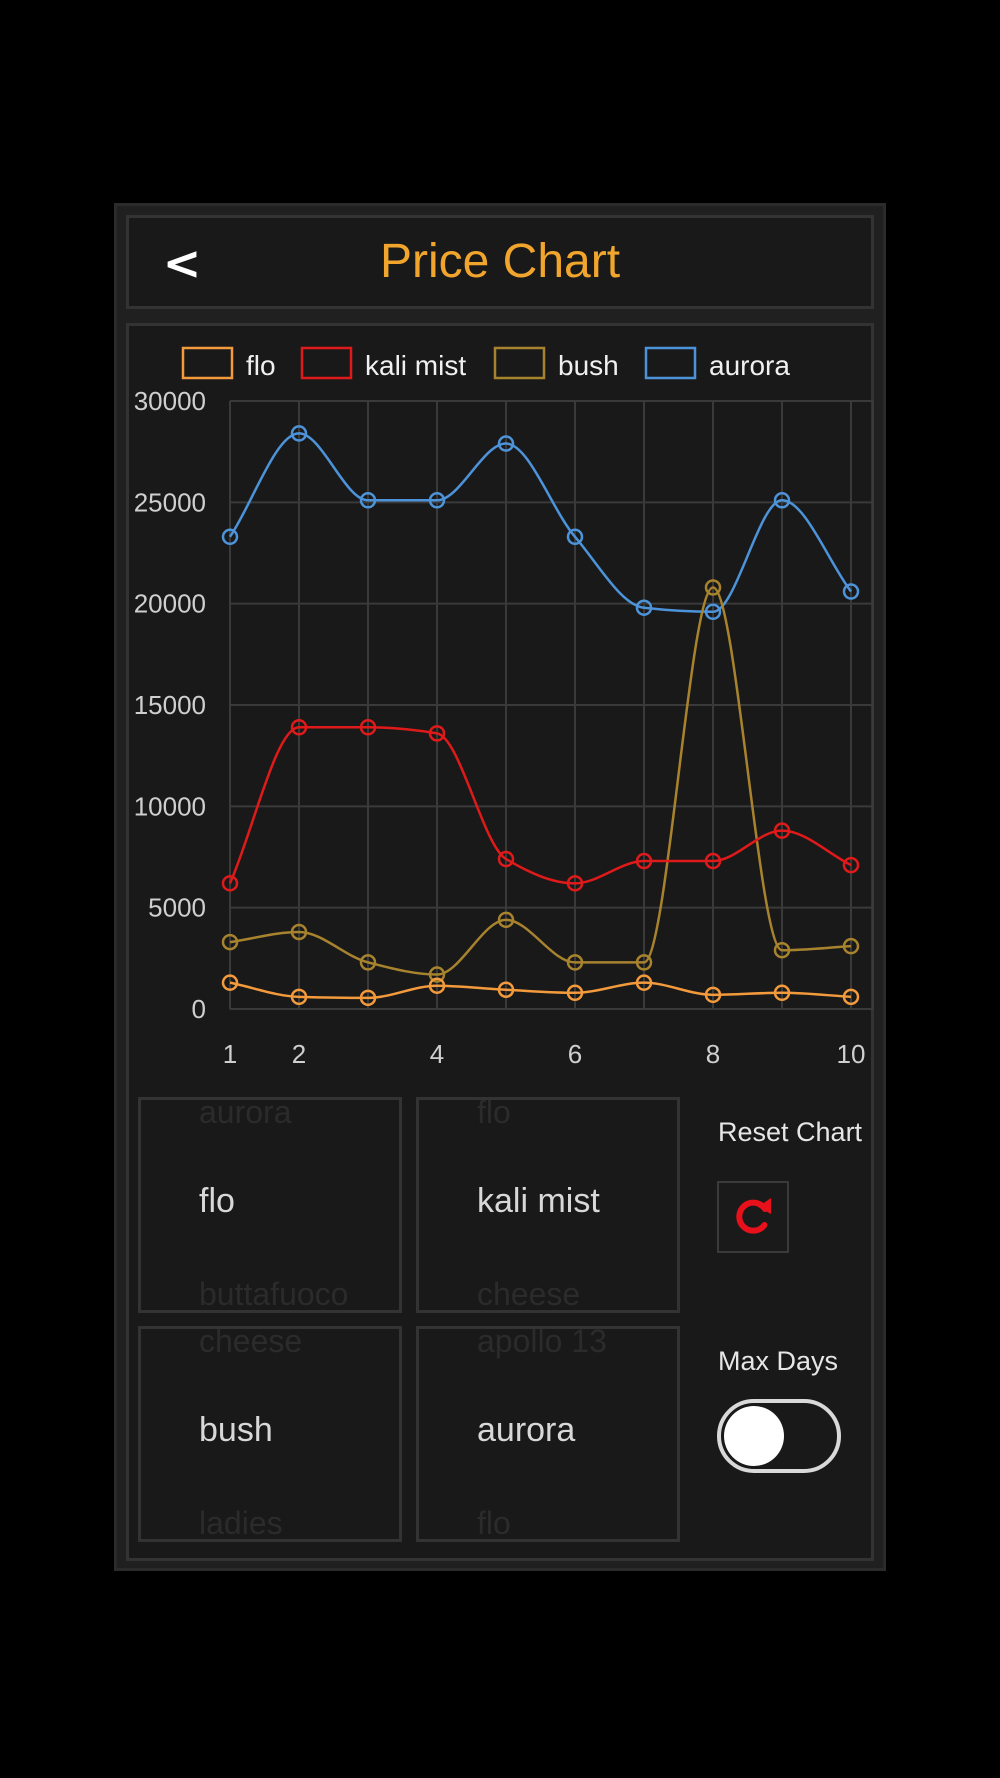 The height and width of the screenshot is (1778, 1000). What do you see at coordinates (270, 1205) in the screenshot?
I see `strain-picker-1: aurora flo buttafuoco` at bounding box center [270, 1205].